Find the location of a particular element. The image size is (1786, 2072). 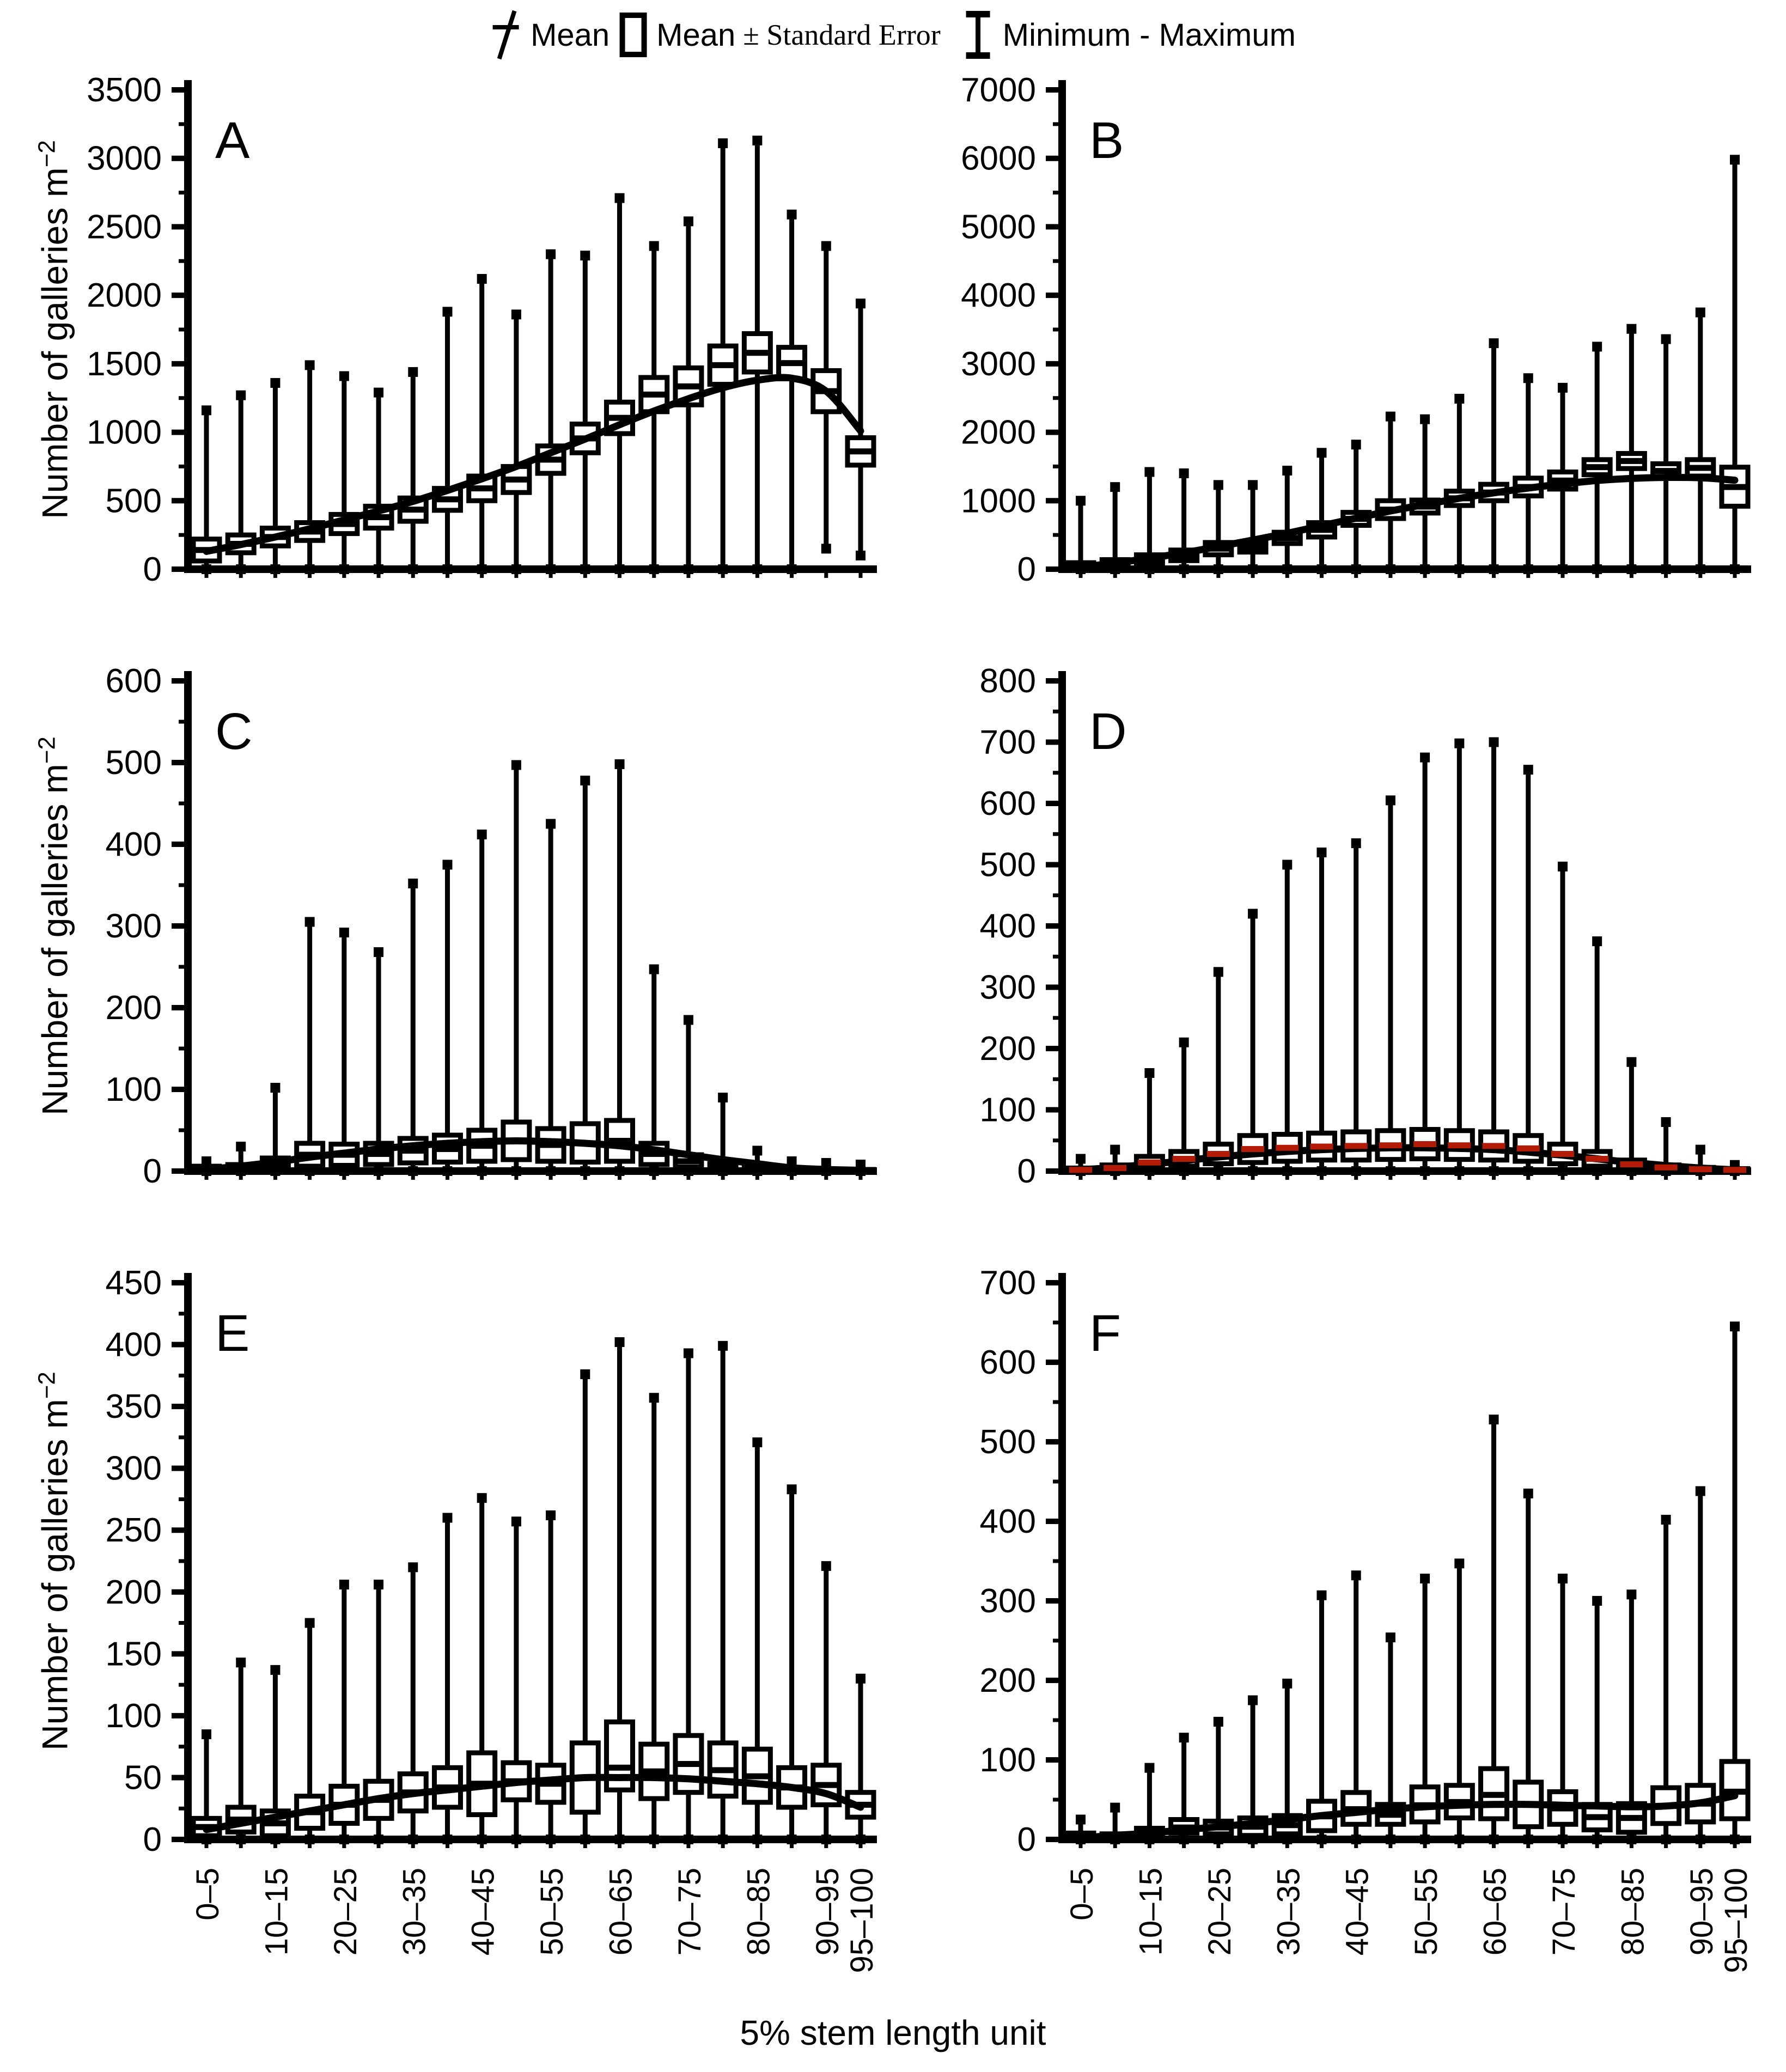

svg-text: F is located at coordinates (1105, 1334).